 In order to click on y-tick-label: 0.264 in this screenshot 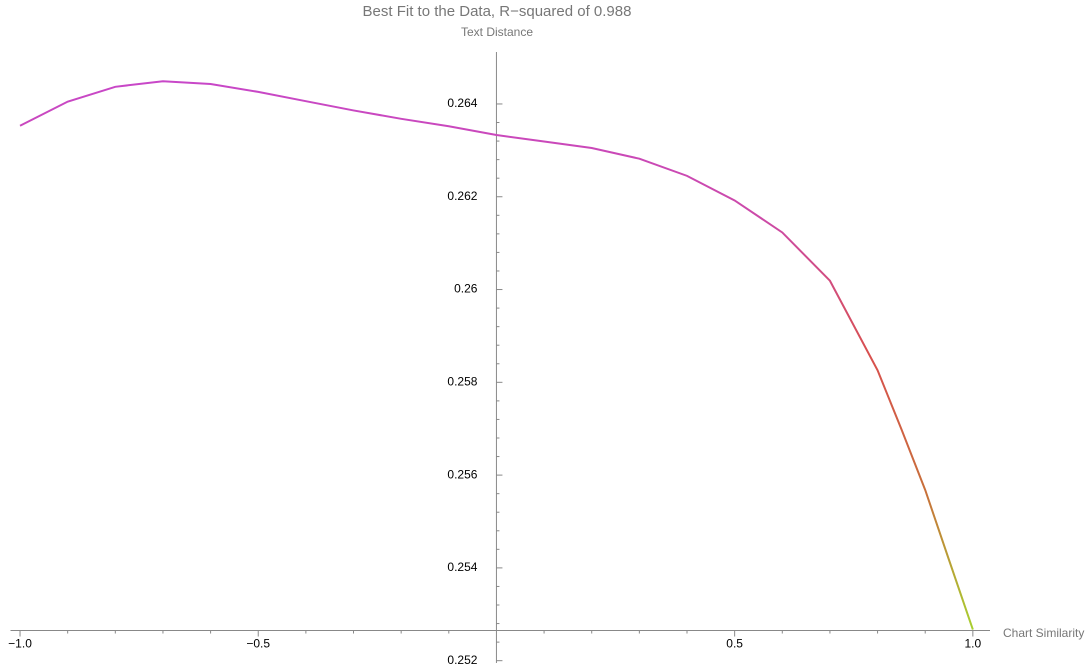, I will do `click(462, 103)`.